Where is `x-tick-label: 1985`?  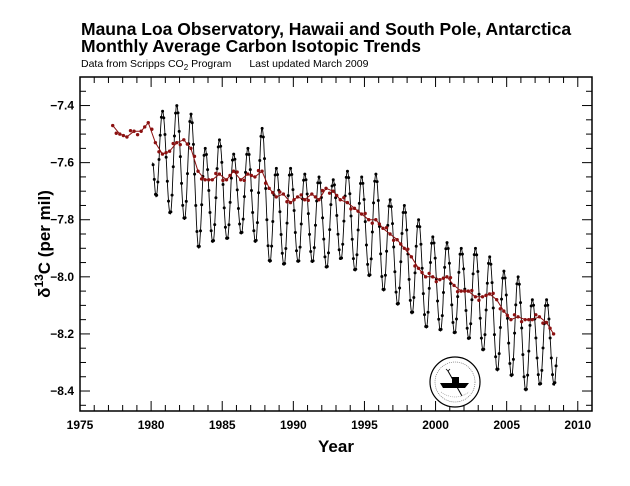
x-tick-label: 1985 is located at coordinates (222, 425).